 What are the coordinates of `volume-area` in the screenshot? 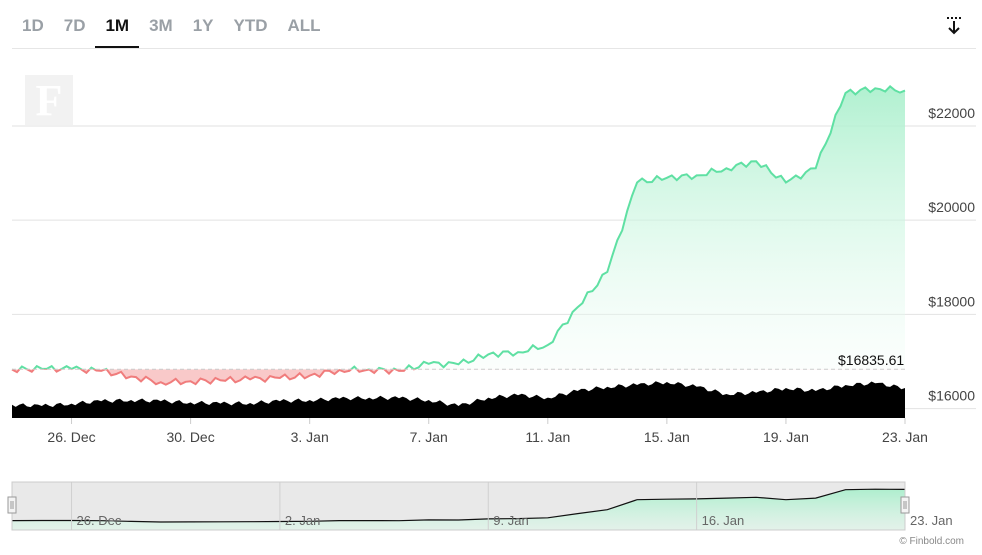 It's located at (458, 399).